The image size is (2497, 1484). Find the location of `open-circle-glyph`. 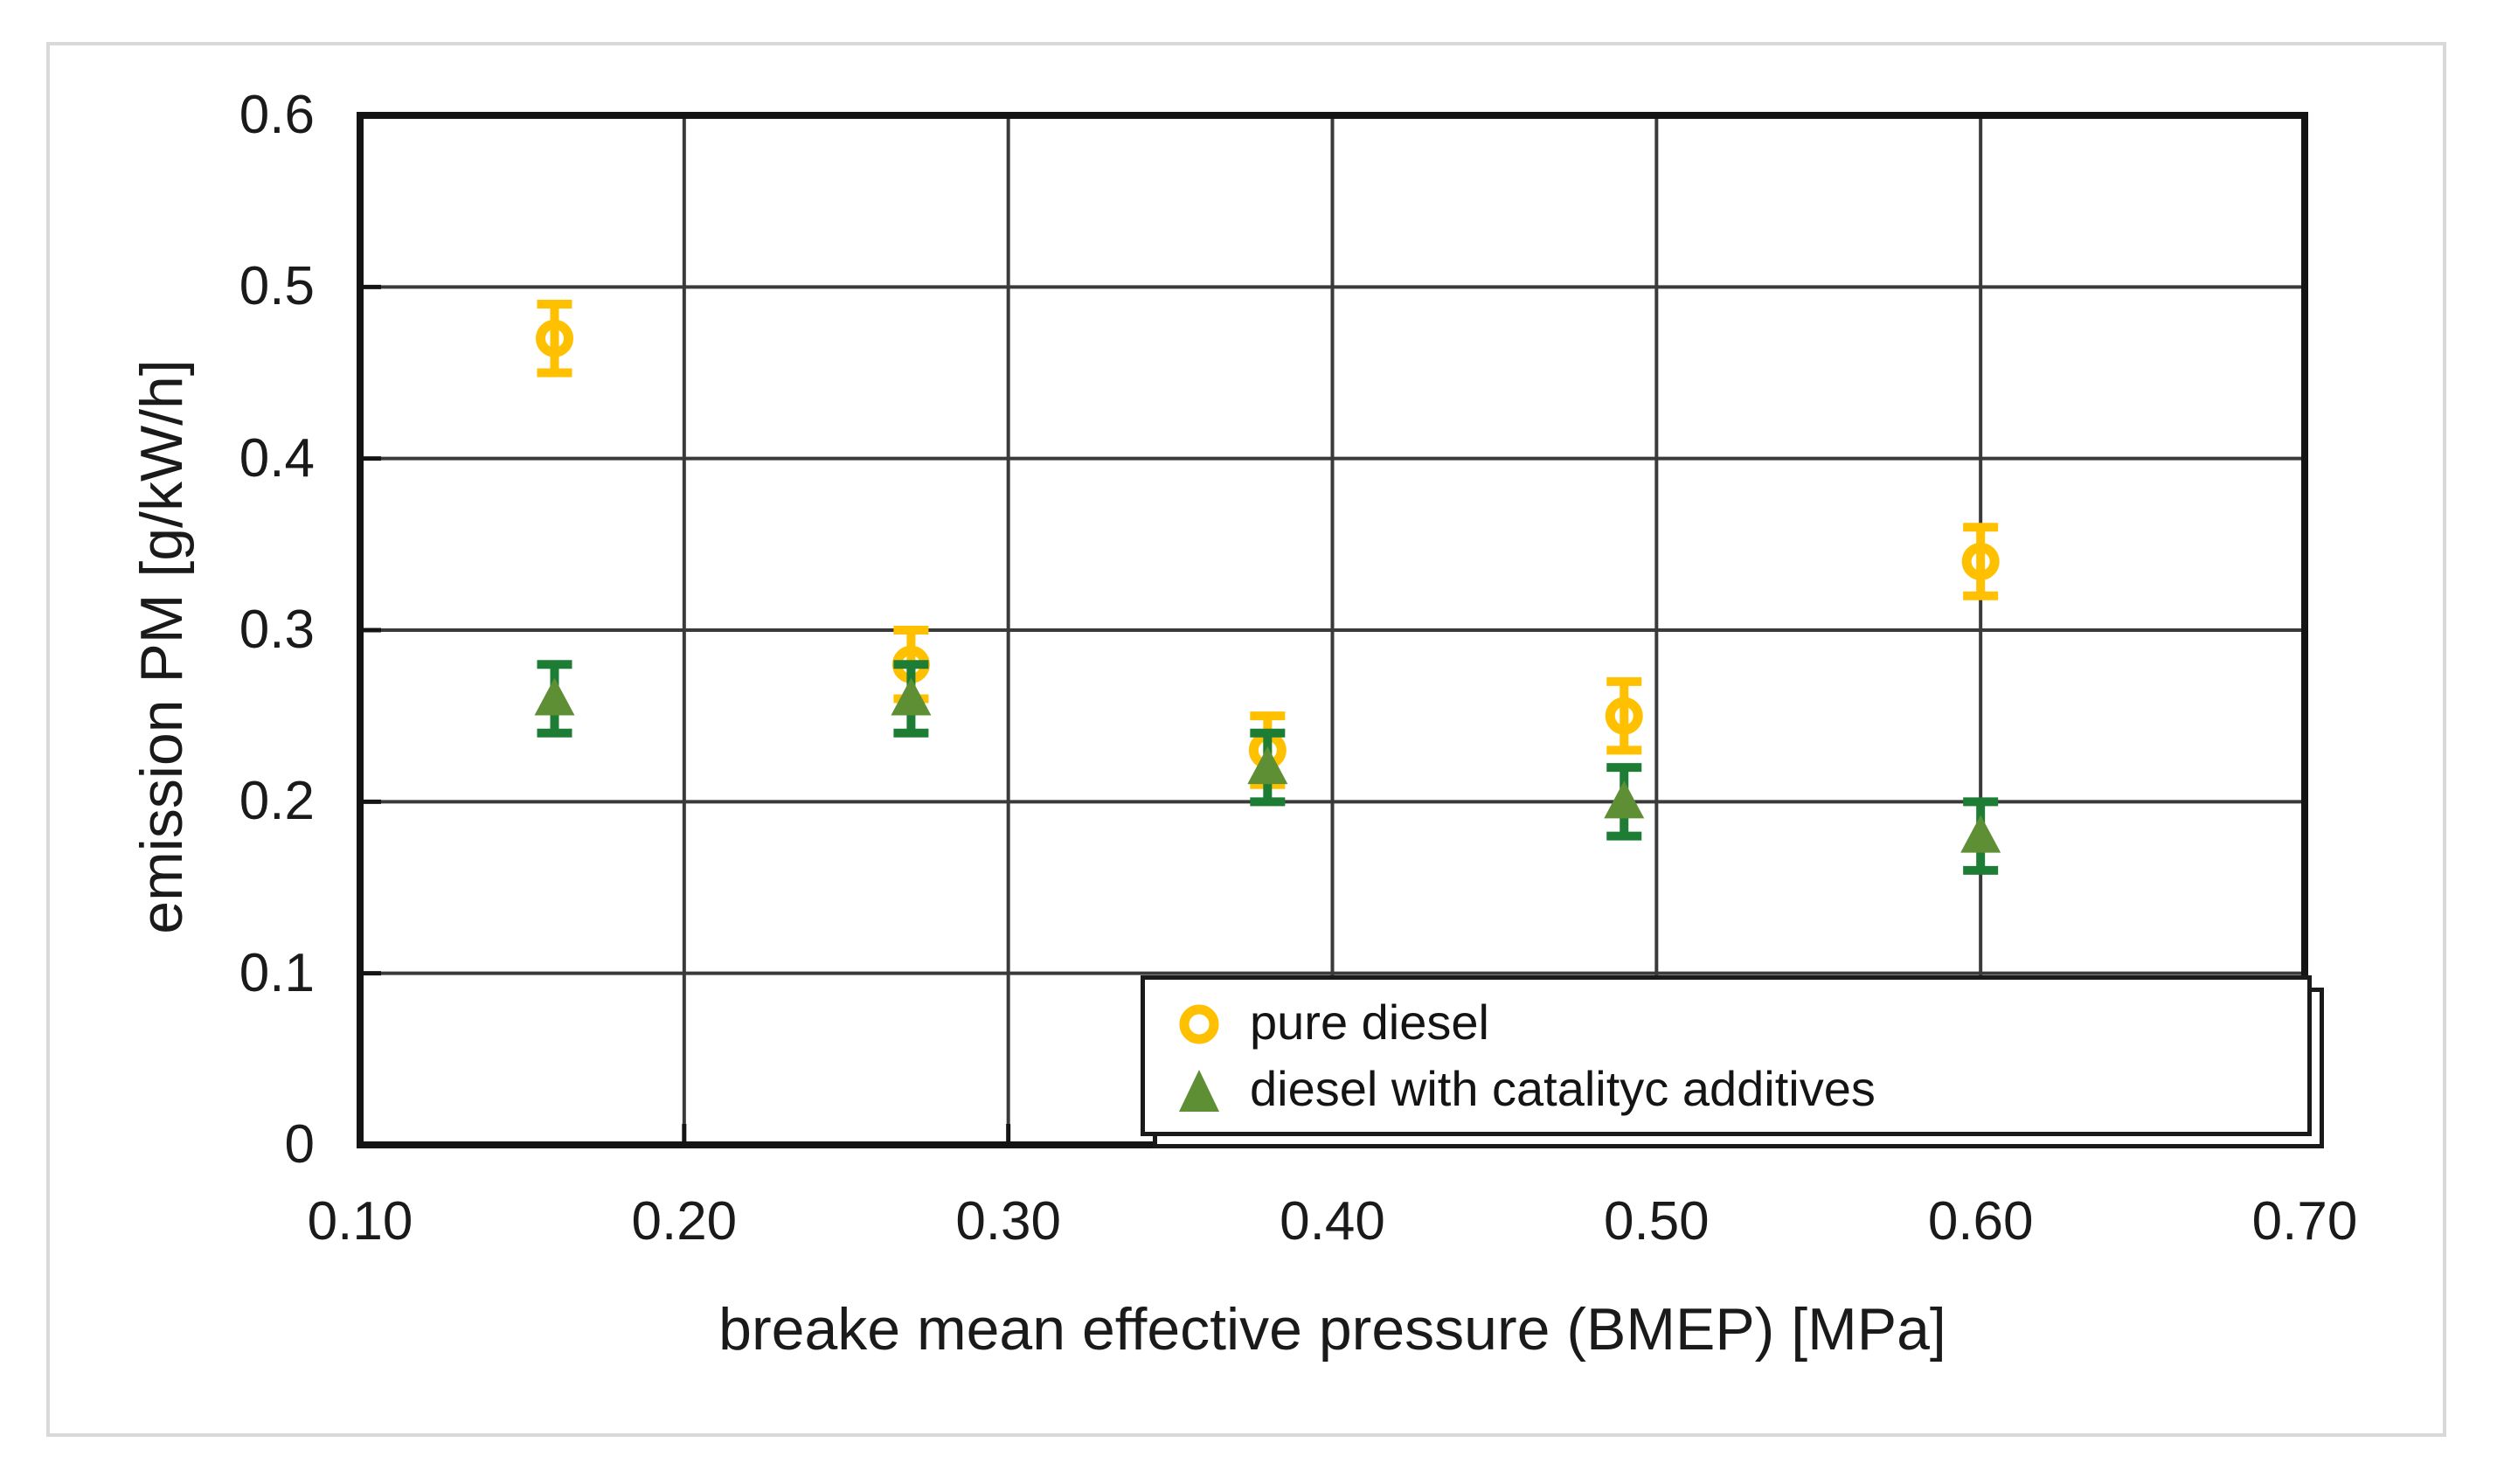

open-circle-glyph is located at coordinates (1199, 1024).